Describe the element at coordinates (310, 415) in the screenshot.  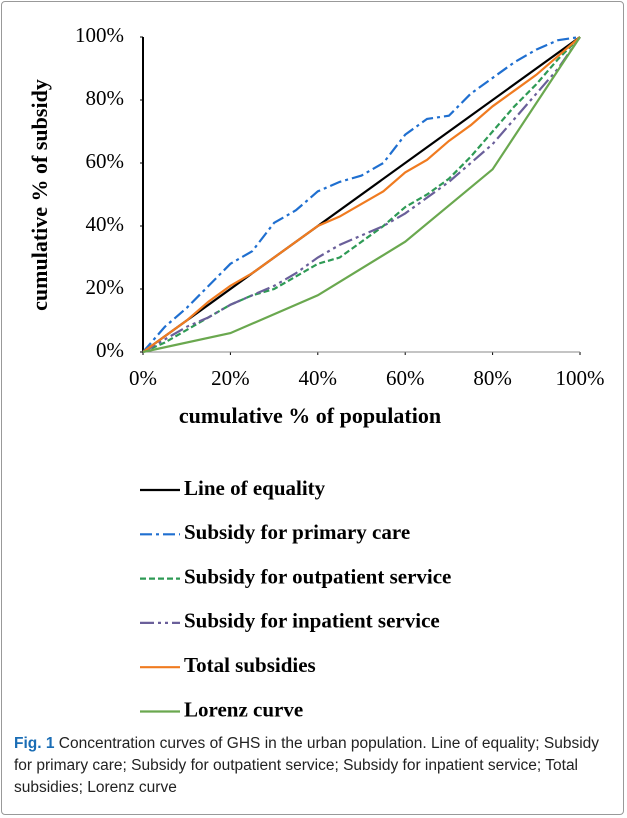
I see `x-axis-label: cumulative % of population` at that location.